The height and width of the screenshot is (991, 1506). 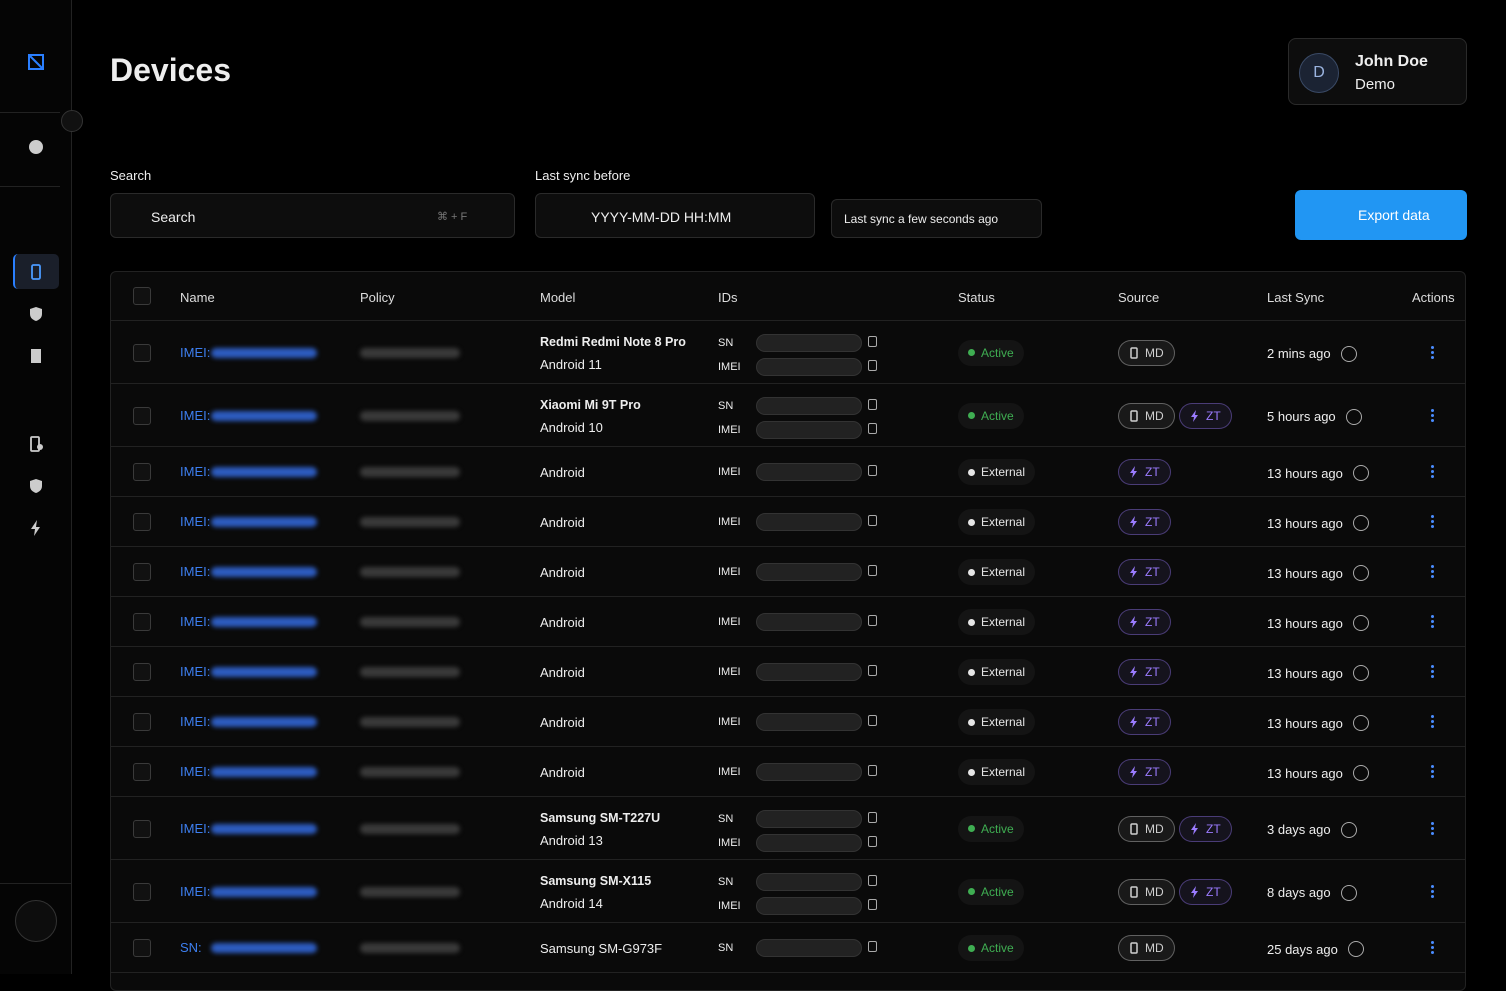 I want to click on model: Samsung SM-T227U, so click(x=600, y=817).